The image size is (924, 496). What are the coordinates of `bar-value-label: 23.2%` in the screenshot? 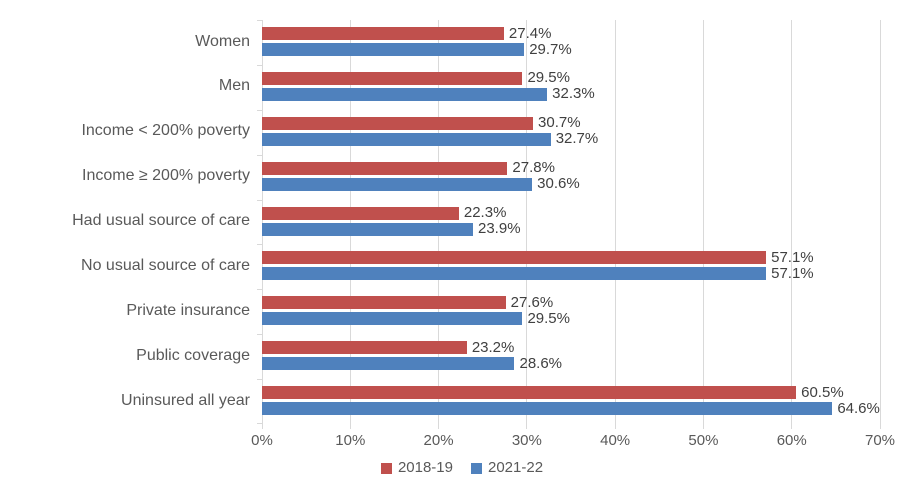 It's located at (493, 347).